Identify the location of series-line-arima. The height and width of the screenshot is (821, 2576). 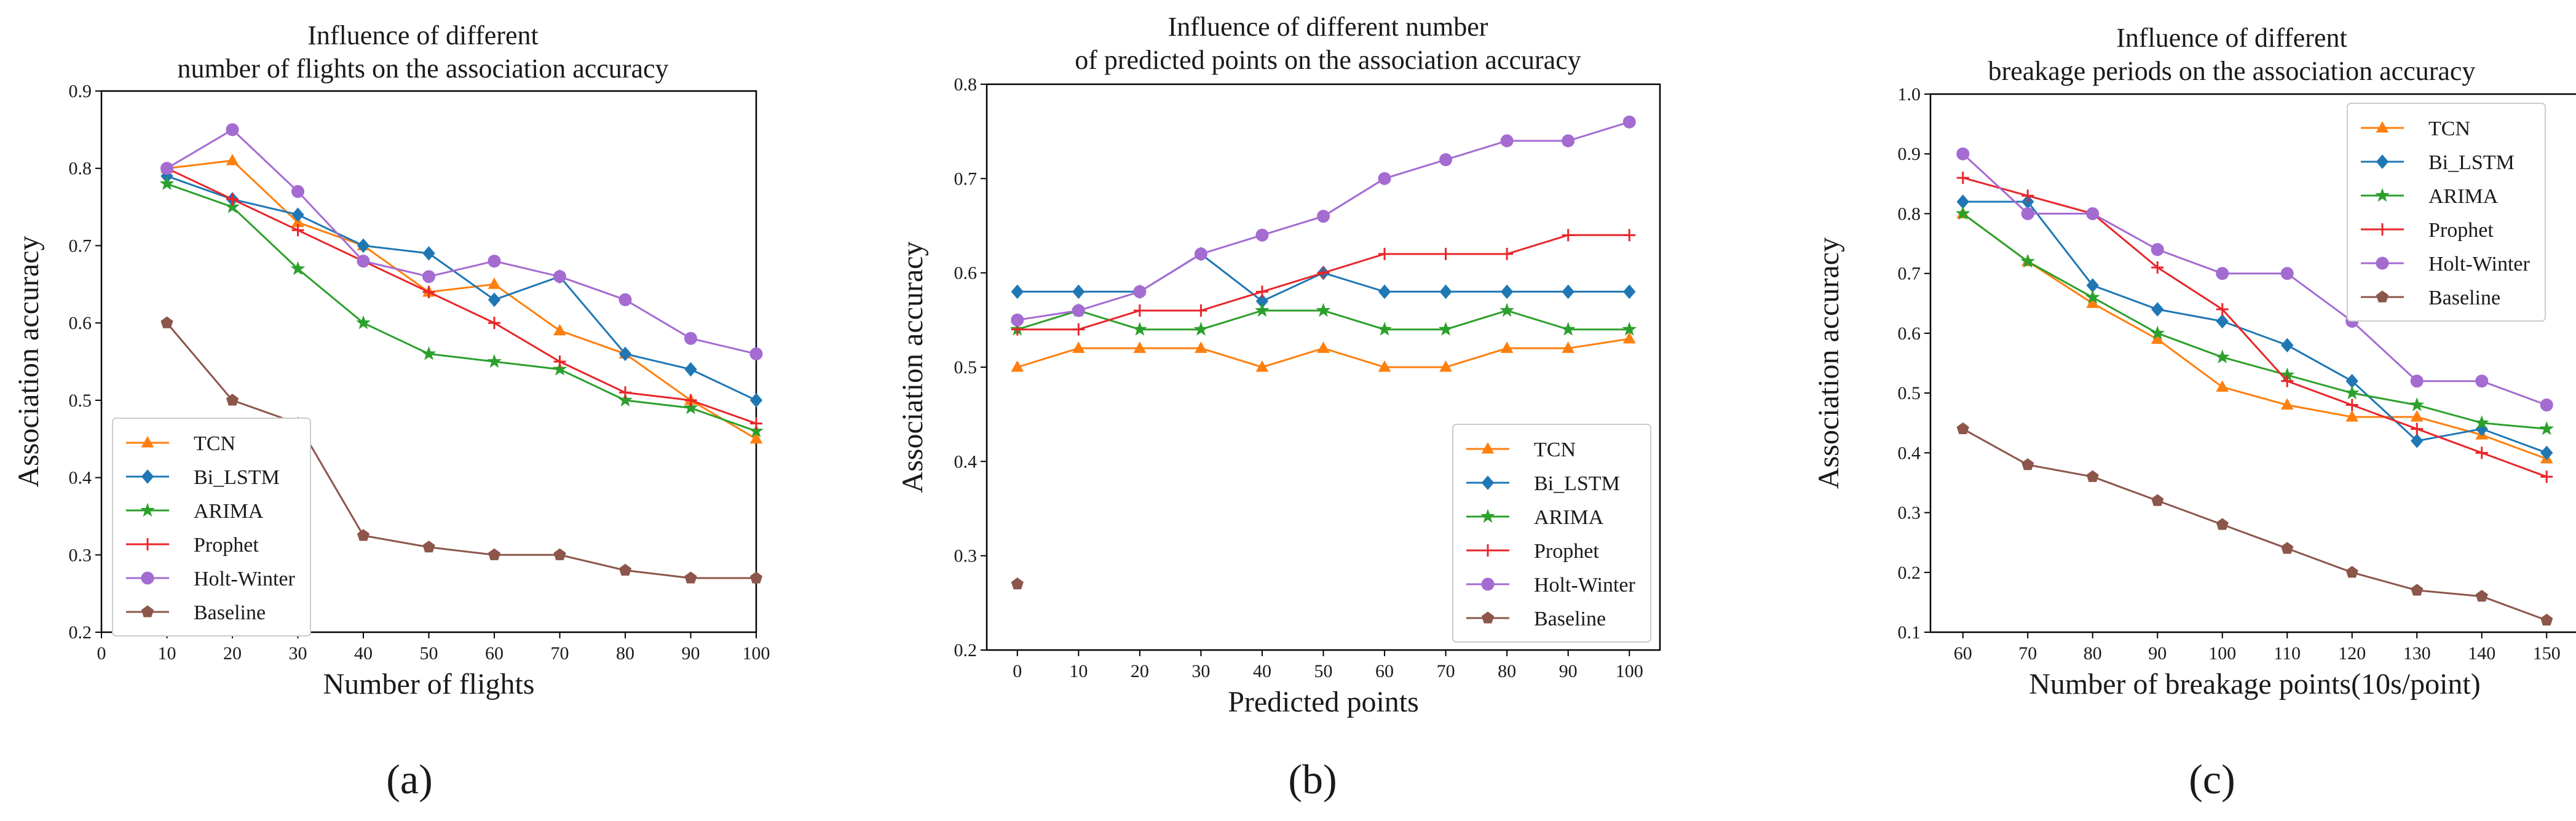
(2254, 321).